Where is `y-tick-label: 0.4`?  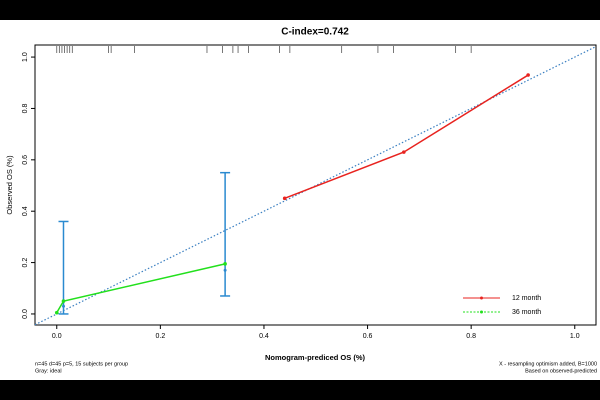
y-tick-label: 0.4 is located at coordinates (25, 211).